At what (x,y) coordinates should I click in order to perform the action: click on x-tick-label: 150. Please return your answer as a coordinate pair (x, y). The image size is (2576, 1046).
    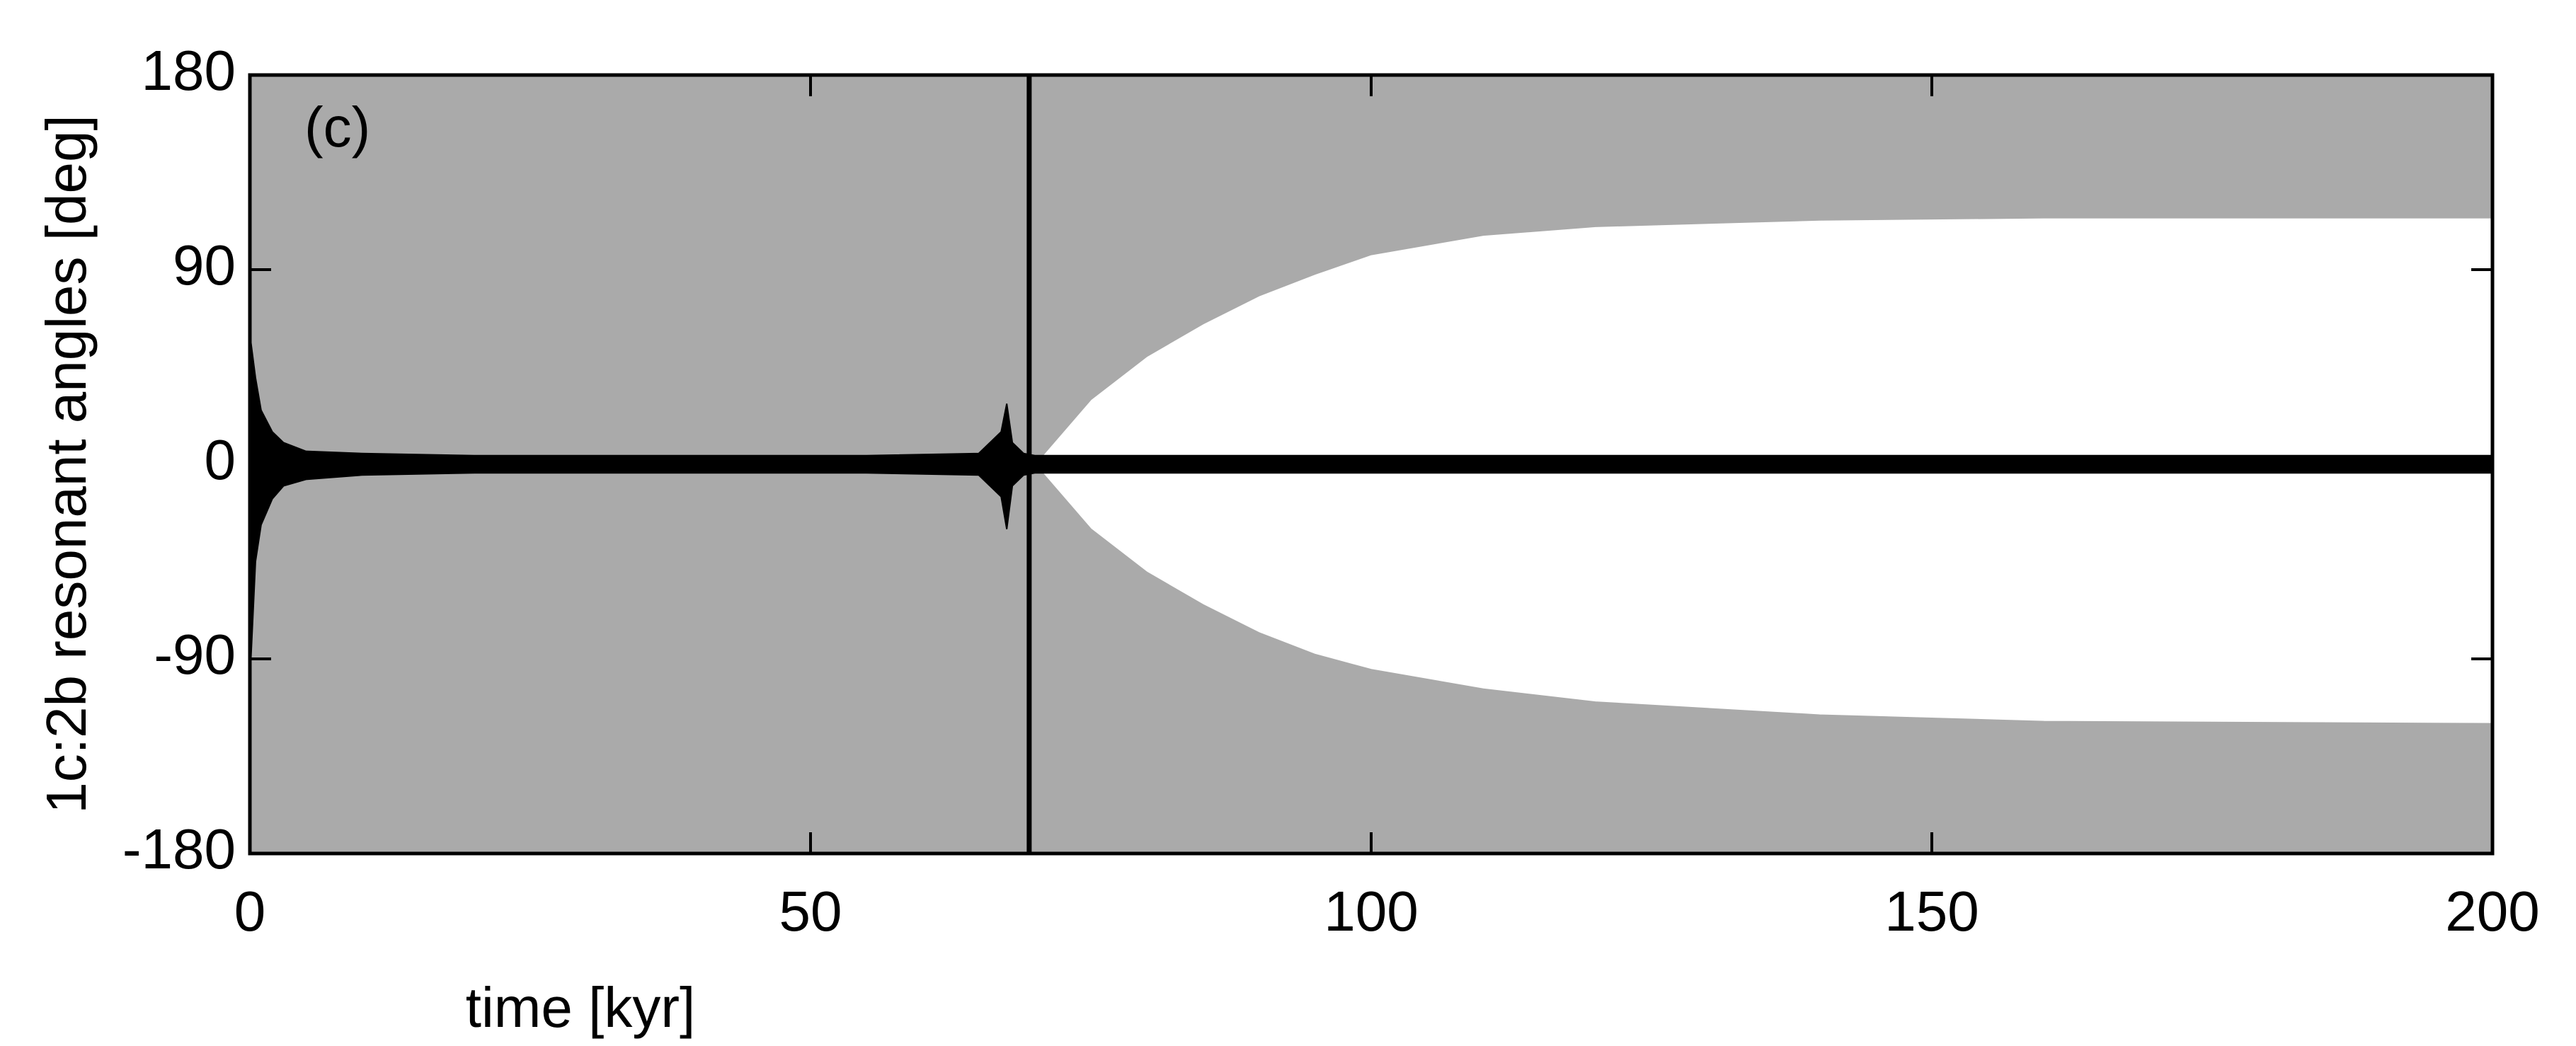
    Looking at the image, I should click on (1931, 912).